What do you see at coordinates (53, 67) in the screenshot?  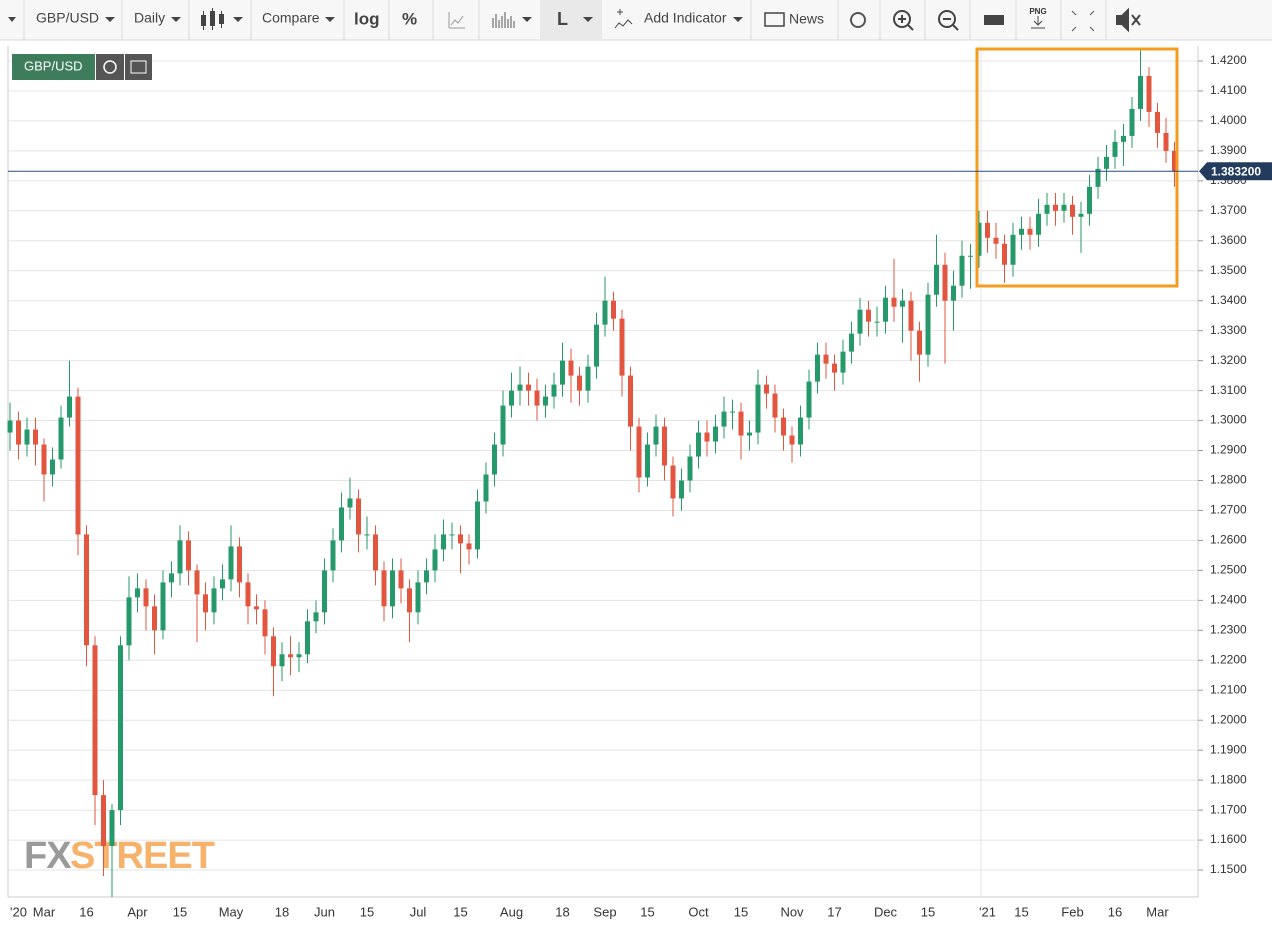 I see `legend-box` at bounding box center [53, 67].